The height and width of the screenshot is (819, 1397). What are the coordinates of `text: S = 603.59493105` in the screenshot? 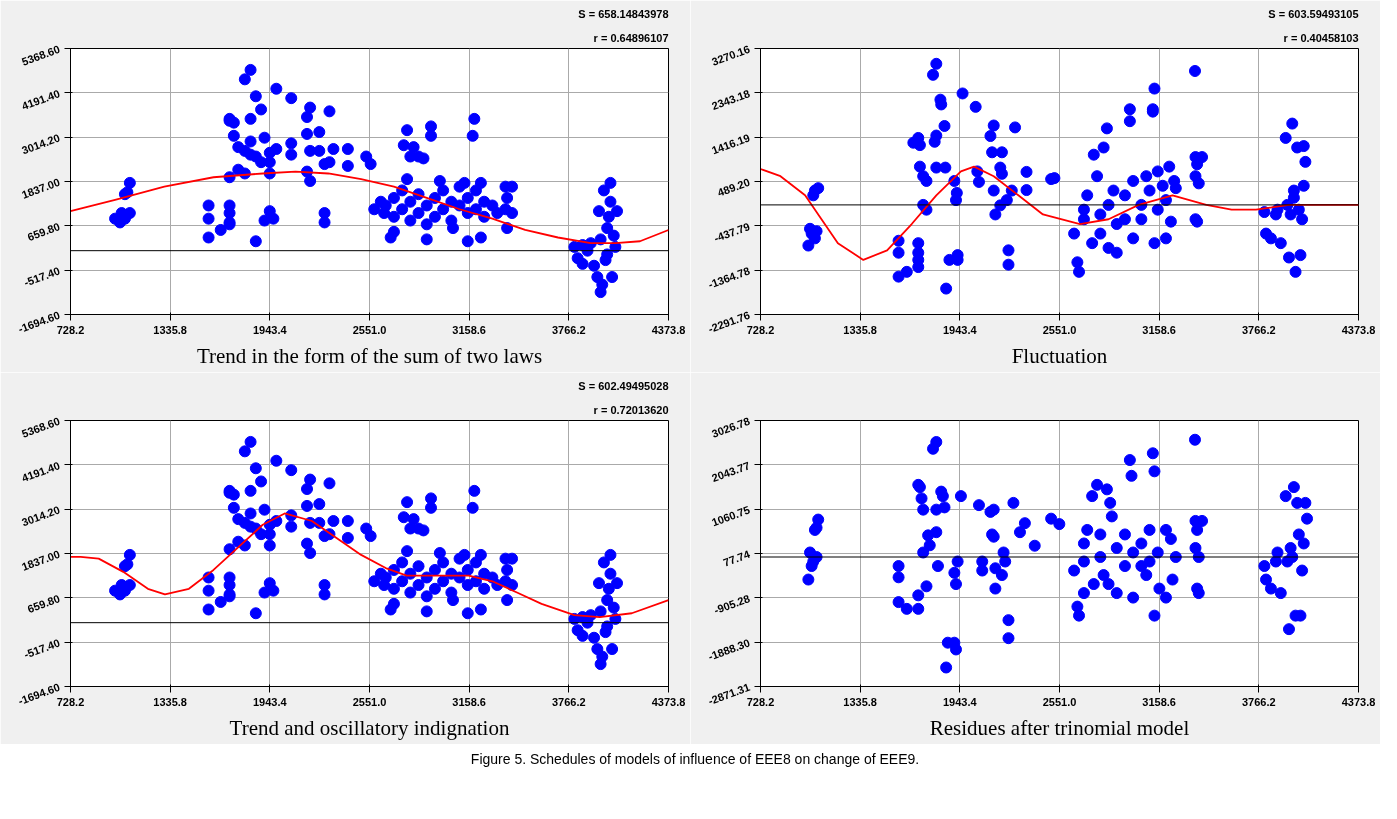 It's located at (1313, 13).